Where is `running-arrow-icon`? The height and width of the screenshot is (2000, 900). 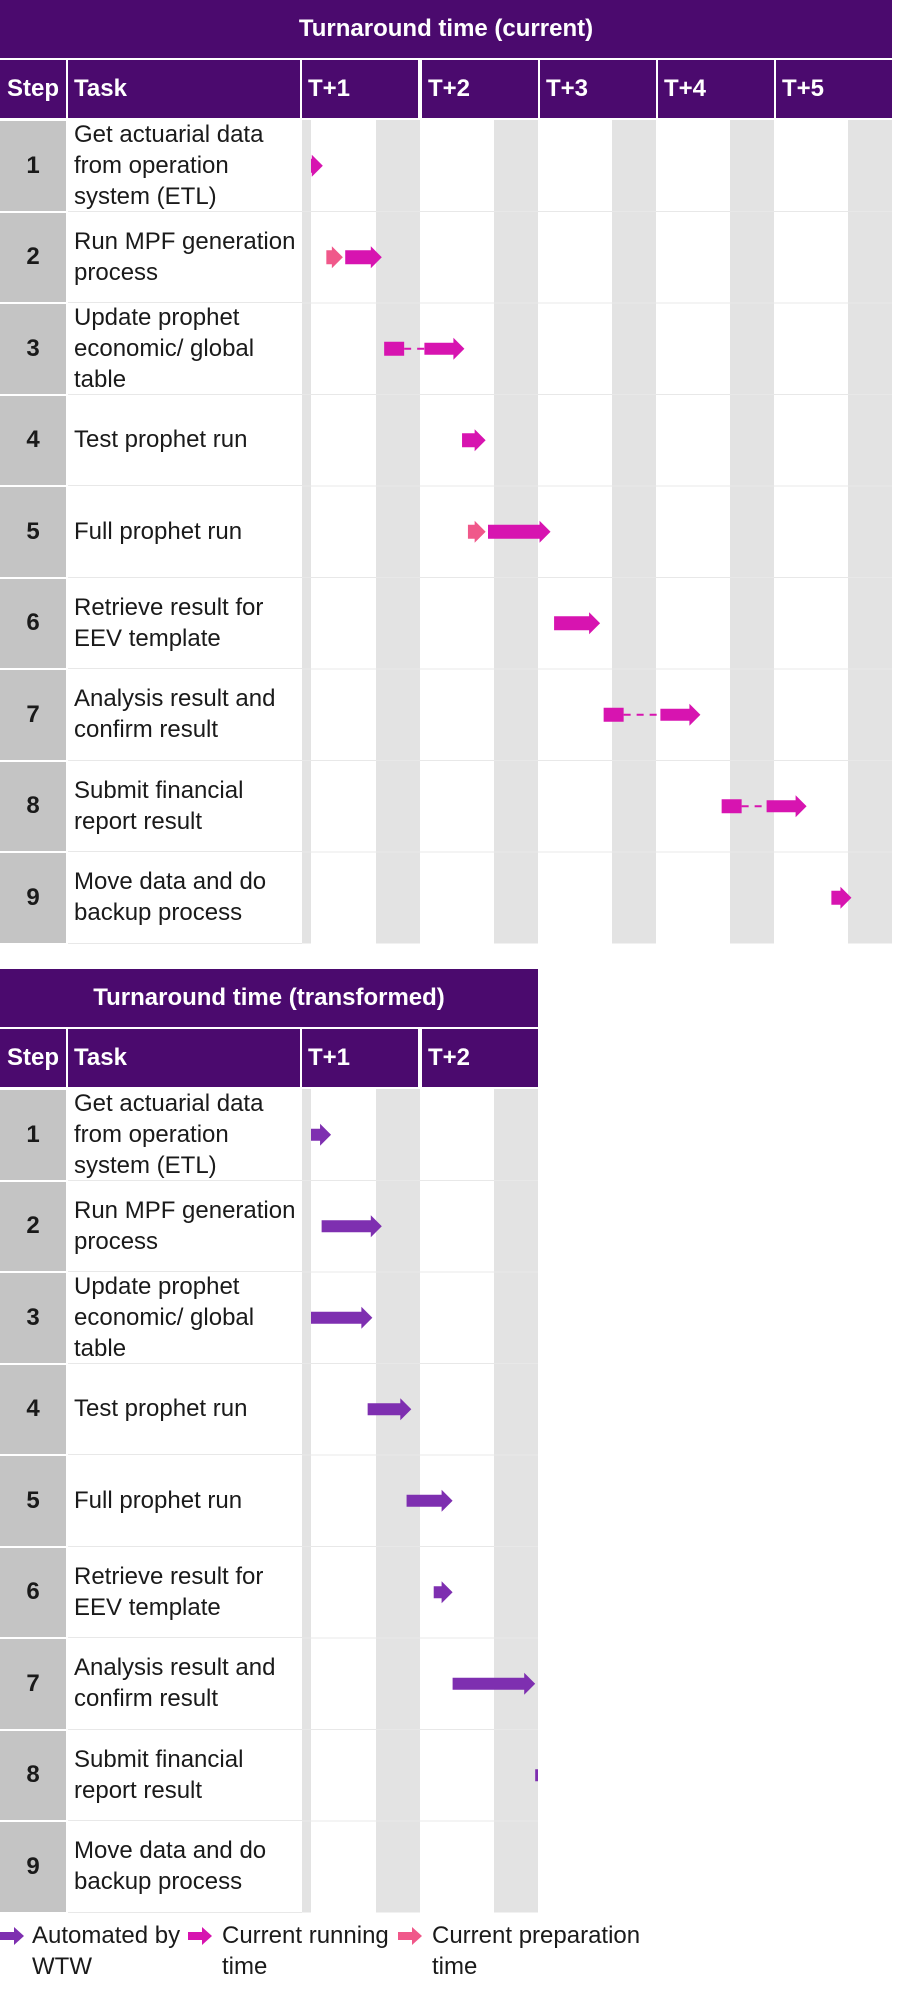
running-arrow-icon is located at coordinates (200, 1936).